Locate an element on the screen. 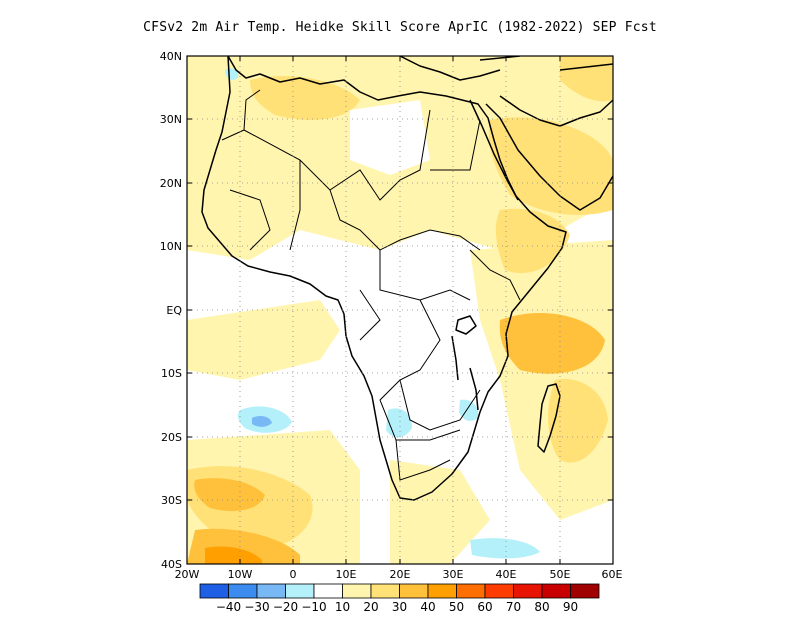 This screenshot has height=618, width=800. colorbar: −40 −30 −20 −10 10 20 30 40 50 60 70 80 90 is located at coordinates (399, 598).